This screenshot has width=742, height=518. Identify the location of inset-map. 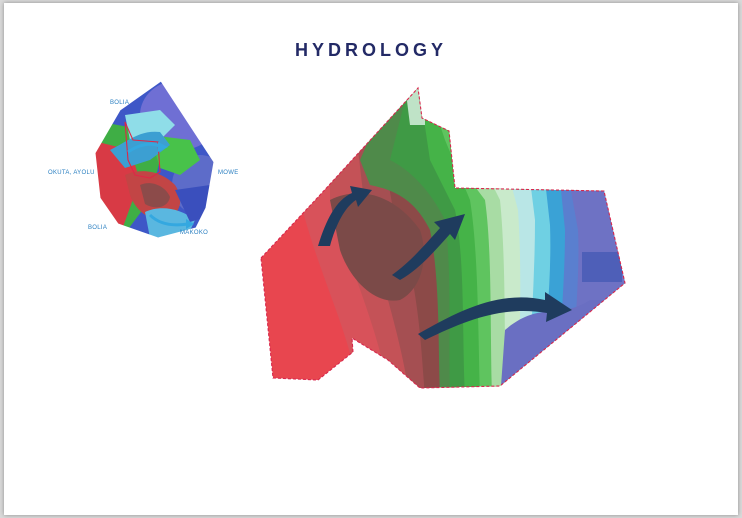
(154, 159).